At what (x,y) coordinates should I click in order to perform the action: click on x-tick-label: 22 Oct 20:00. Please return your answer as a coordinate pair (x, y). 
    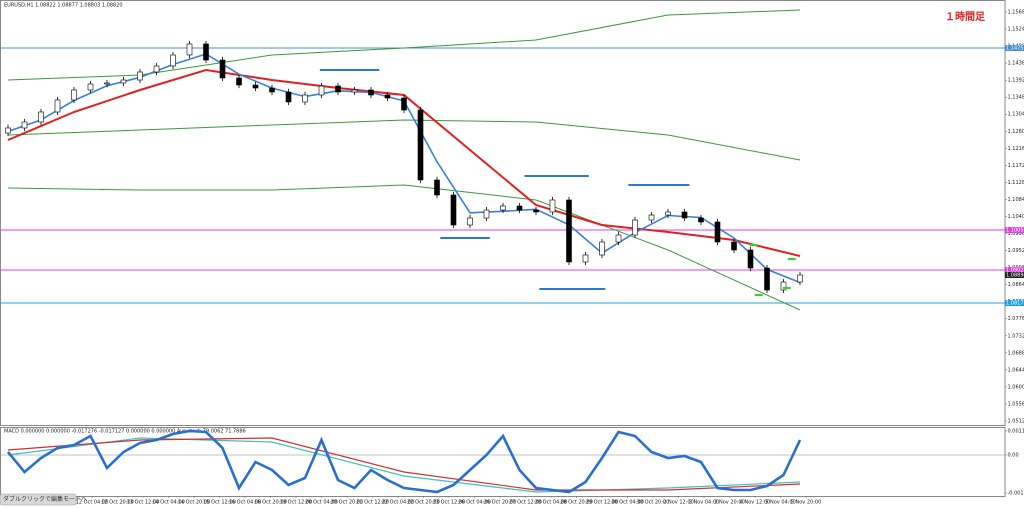
    Looking at the image, I should click on (423, 503).